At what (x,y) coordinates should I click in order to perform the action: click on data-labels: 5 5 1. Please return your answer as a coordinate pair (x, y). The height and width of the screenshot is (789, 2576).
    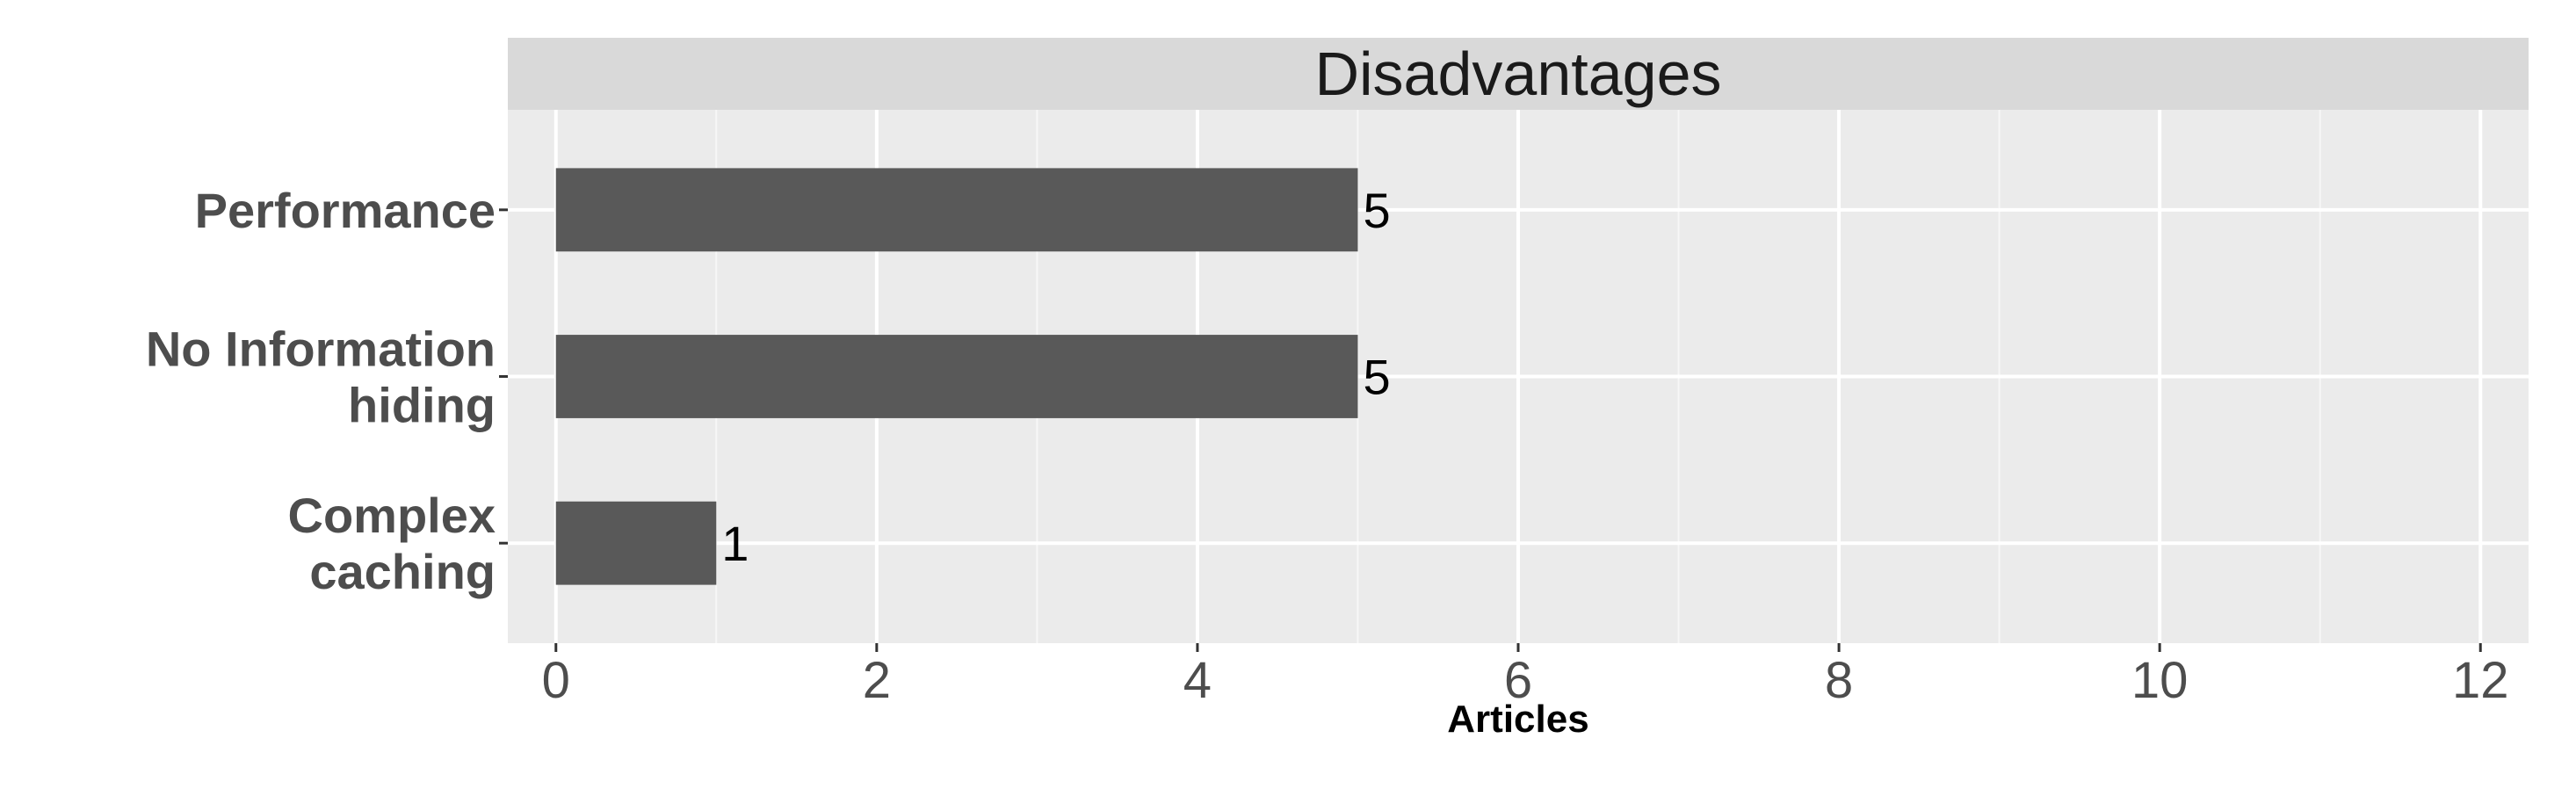
    Looking at the image, I should click on (1055, 377).